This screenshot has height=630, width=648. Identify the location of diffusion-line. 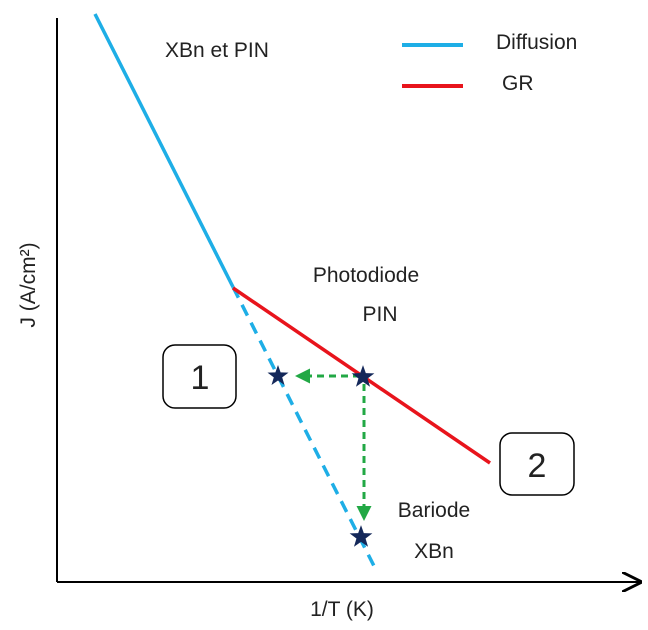
(164, 150).